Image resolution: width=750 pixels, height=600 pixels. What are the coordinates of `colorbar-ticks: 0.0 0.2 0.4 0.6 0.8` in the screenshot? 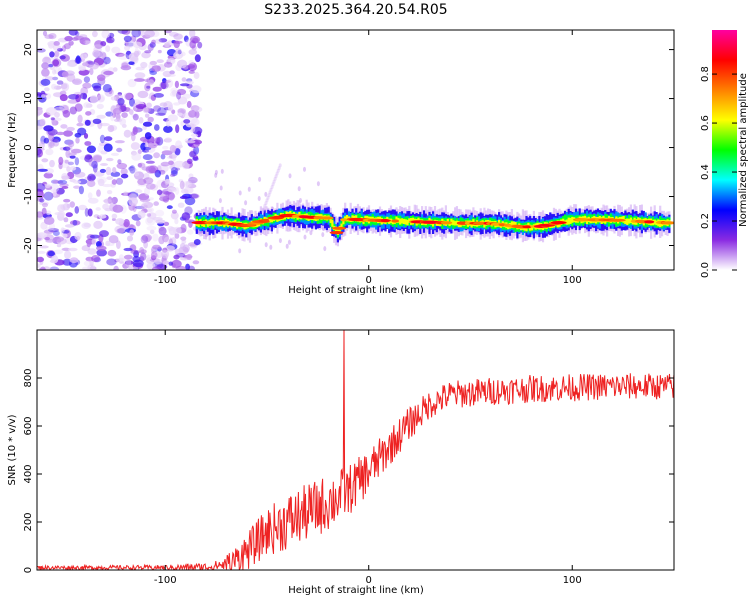 It's located at (718, 172).